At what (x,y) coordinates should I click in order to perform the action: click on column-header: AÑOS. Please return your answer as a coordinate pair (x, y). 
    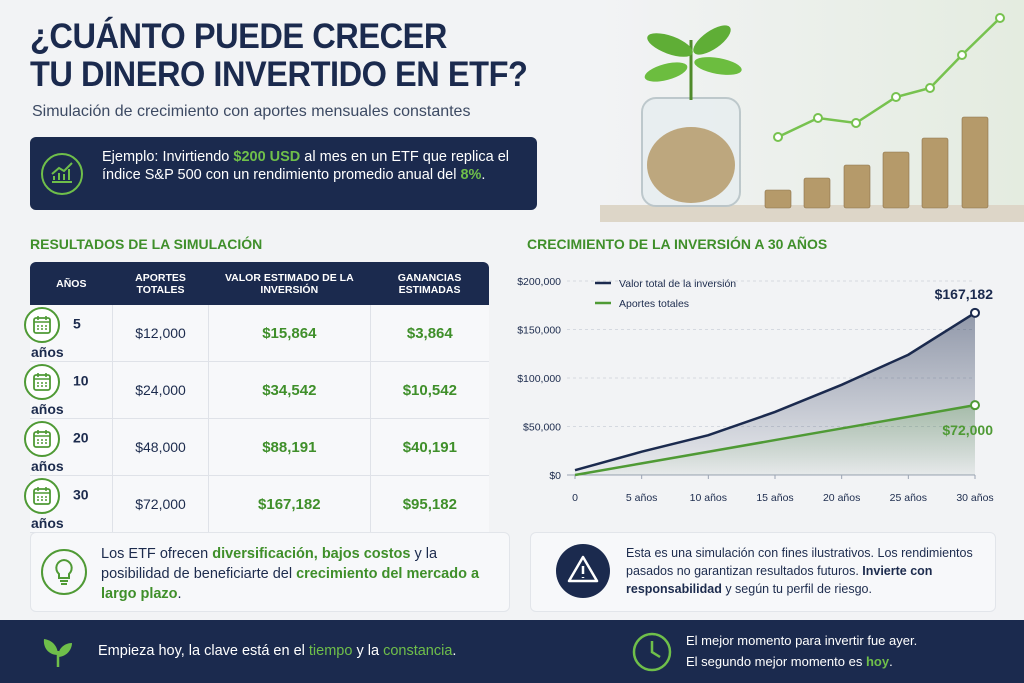
    Looking at the image, I should click on (71, 283).